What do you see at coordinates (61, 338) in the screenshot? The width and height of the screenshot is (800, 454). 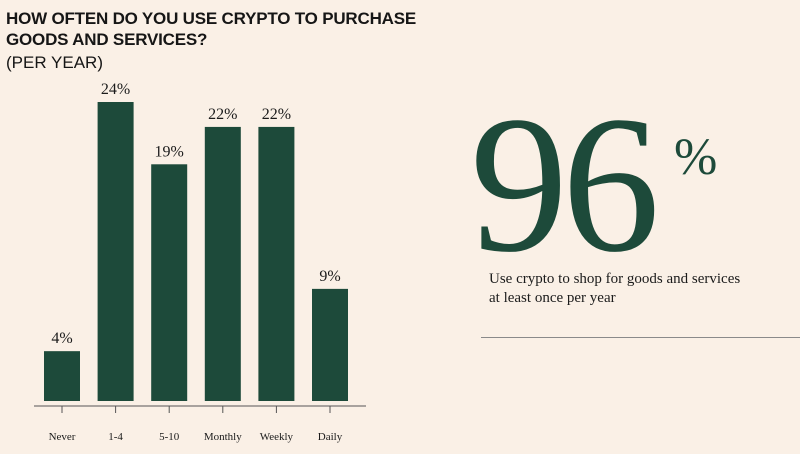 I see `bar-value-label: 4%` at bounding box center [61, 338].